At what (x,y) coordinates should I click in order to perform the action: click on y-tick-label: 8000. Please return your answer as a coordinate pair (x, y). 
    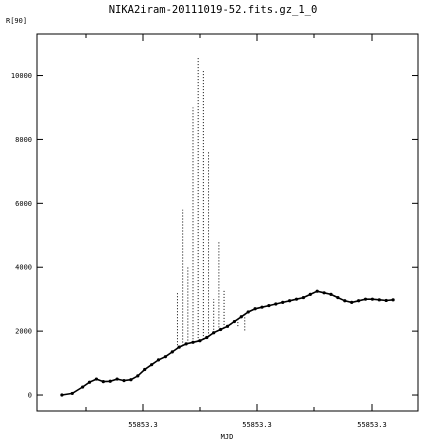
    Looking at the image, I should click on (23, 140).